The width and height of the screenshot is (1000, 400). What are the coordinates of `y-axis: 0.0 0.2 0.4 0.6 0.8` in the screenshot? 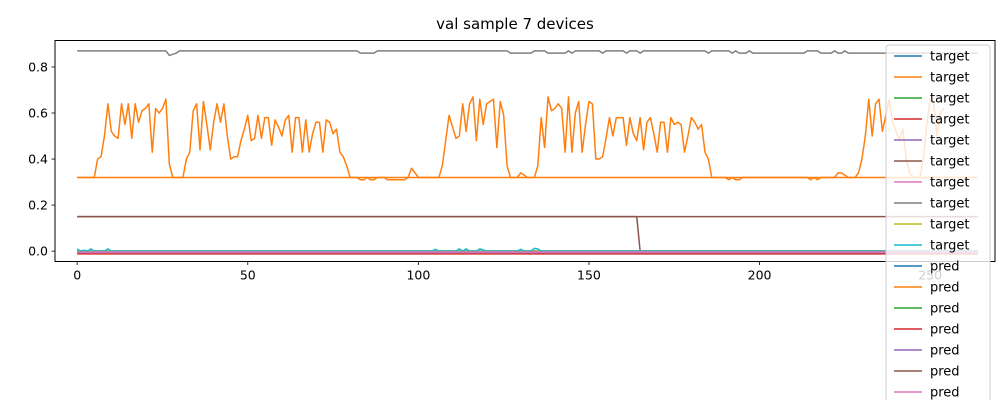 It's located at (41, 159).